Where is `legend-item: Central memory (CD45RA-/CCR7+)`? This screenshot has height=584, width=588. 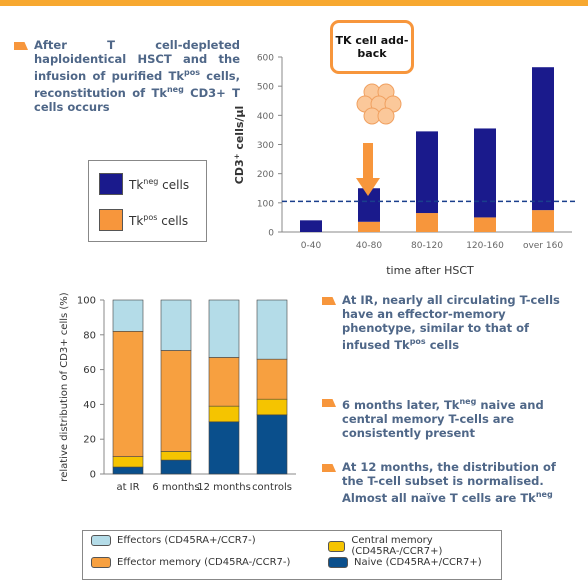
legend-item: Central memory (CD45RA-/CCR7+) is located at coordinates (414, 546).